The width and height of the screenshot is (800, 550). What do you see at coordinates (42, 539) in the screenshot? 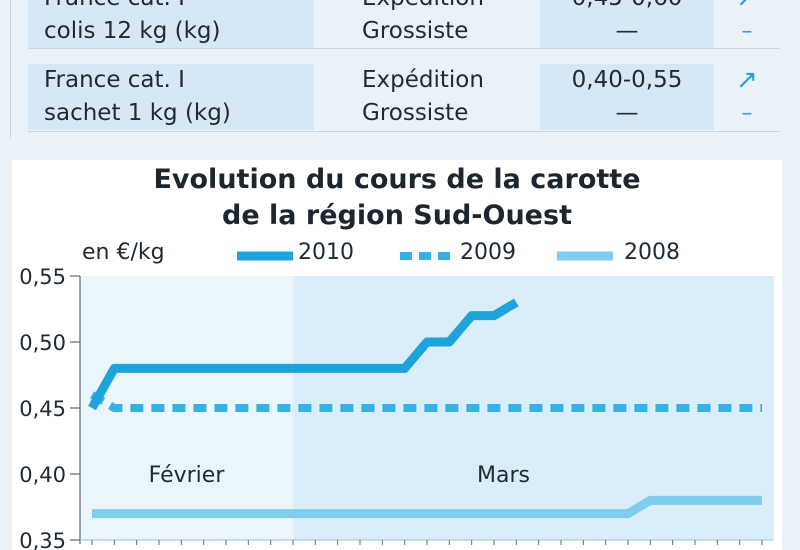
I see `y-tick-label: 0,35` at bounding box center [42, 539].